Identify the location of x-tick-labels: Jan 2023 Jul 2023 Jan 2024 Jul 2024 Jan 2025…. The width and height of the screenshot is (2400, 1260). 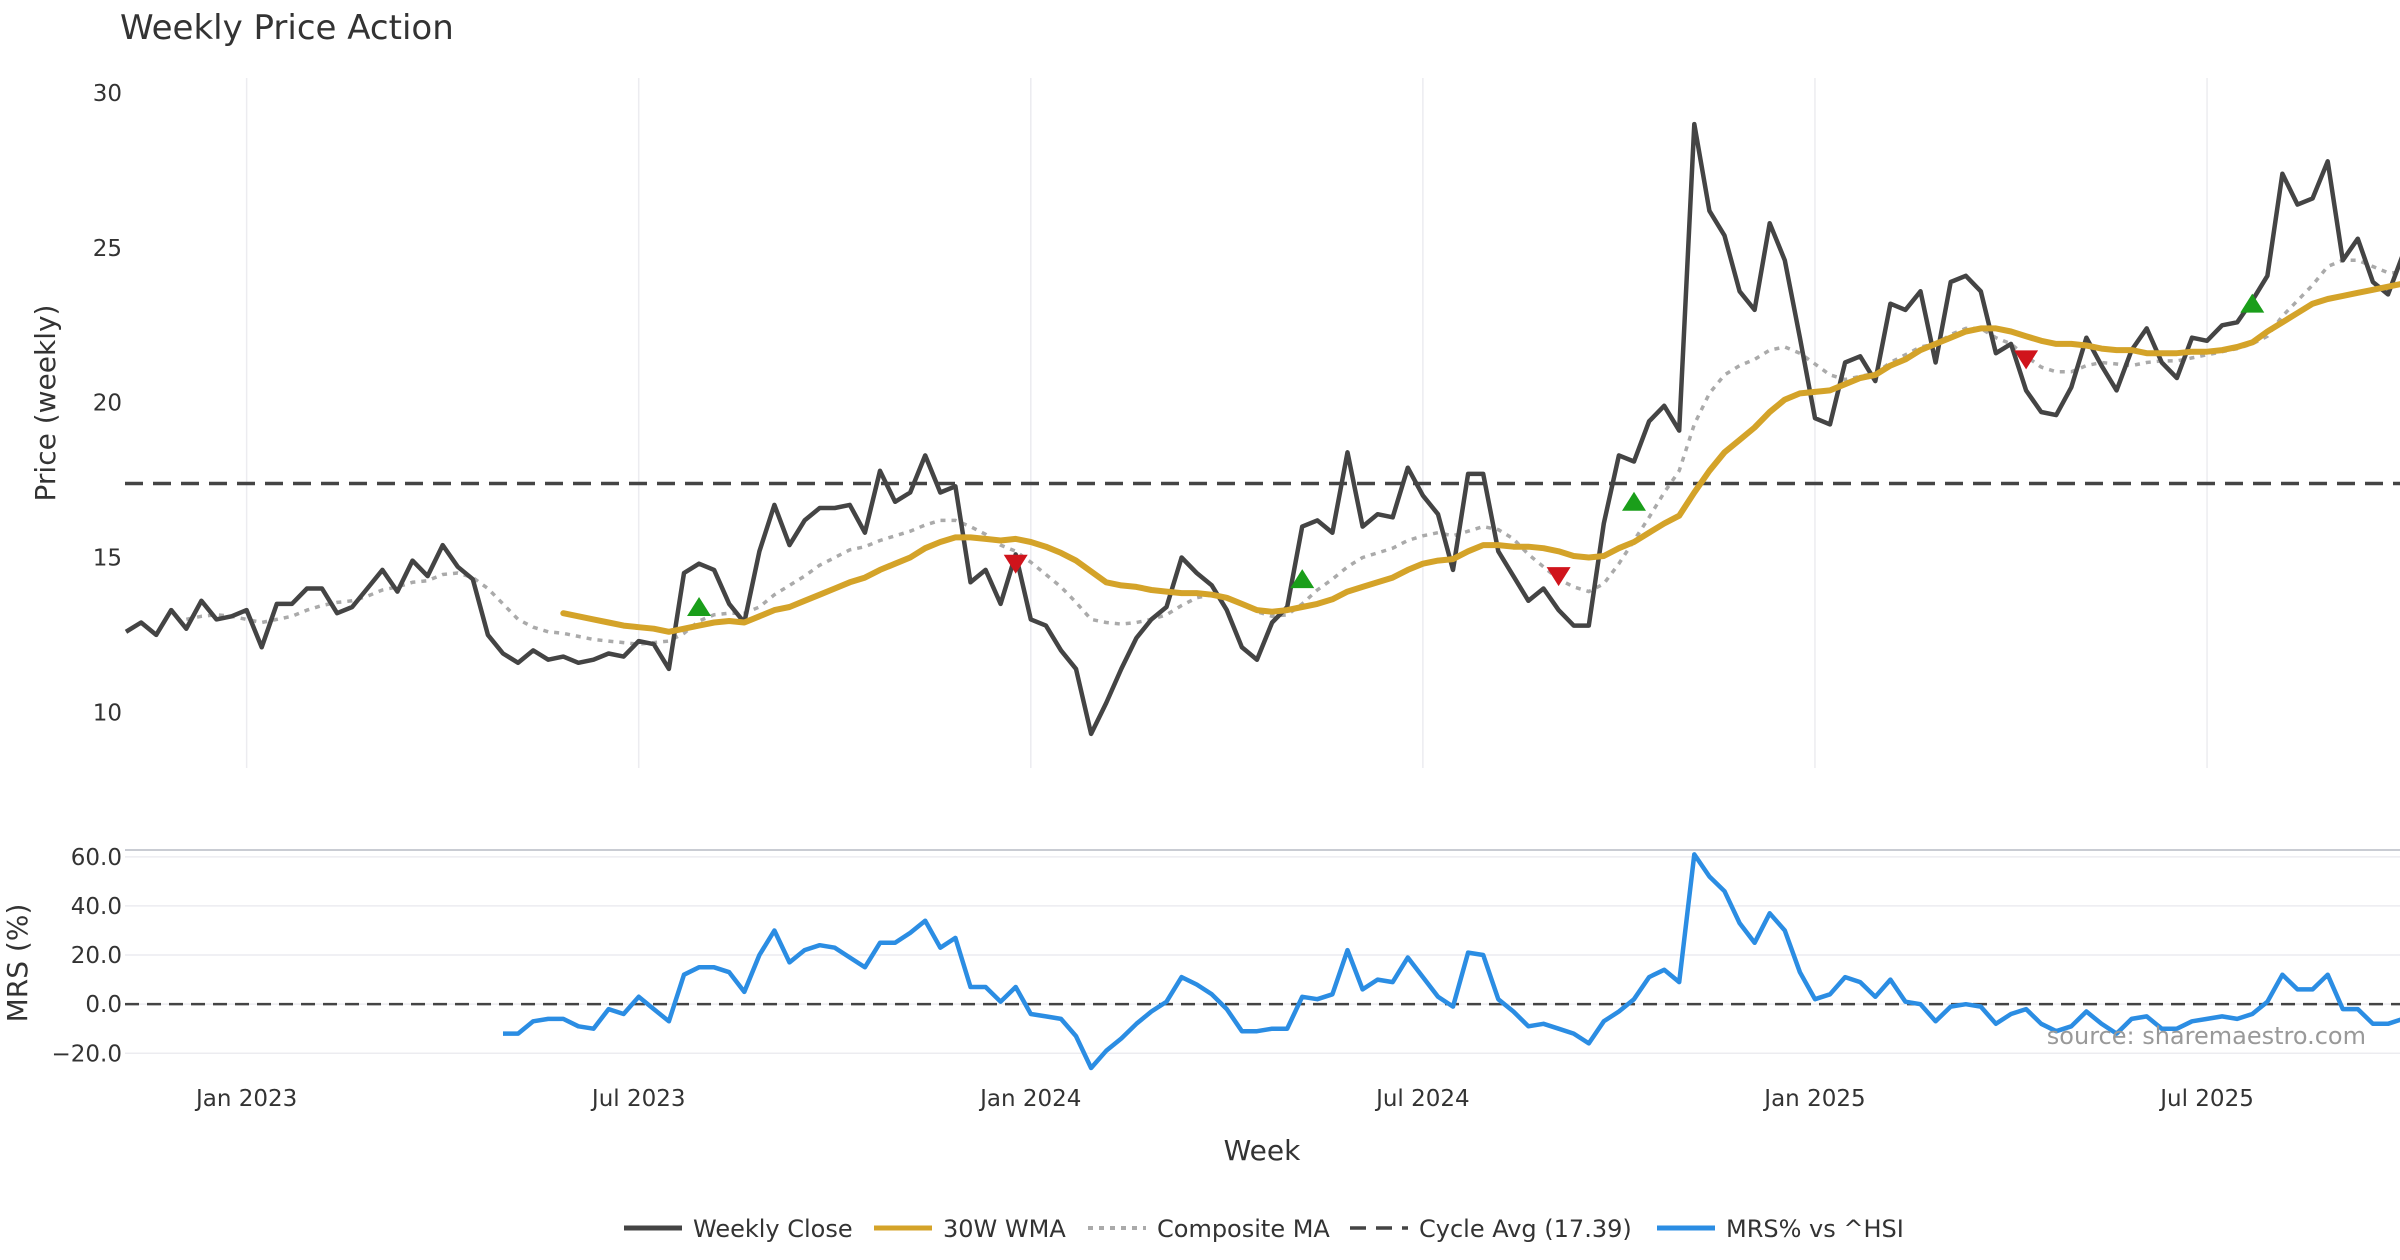
(1224, 1099).